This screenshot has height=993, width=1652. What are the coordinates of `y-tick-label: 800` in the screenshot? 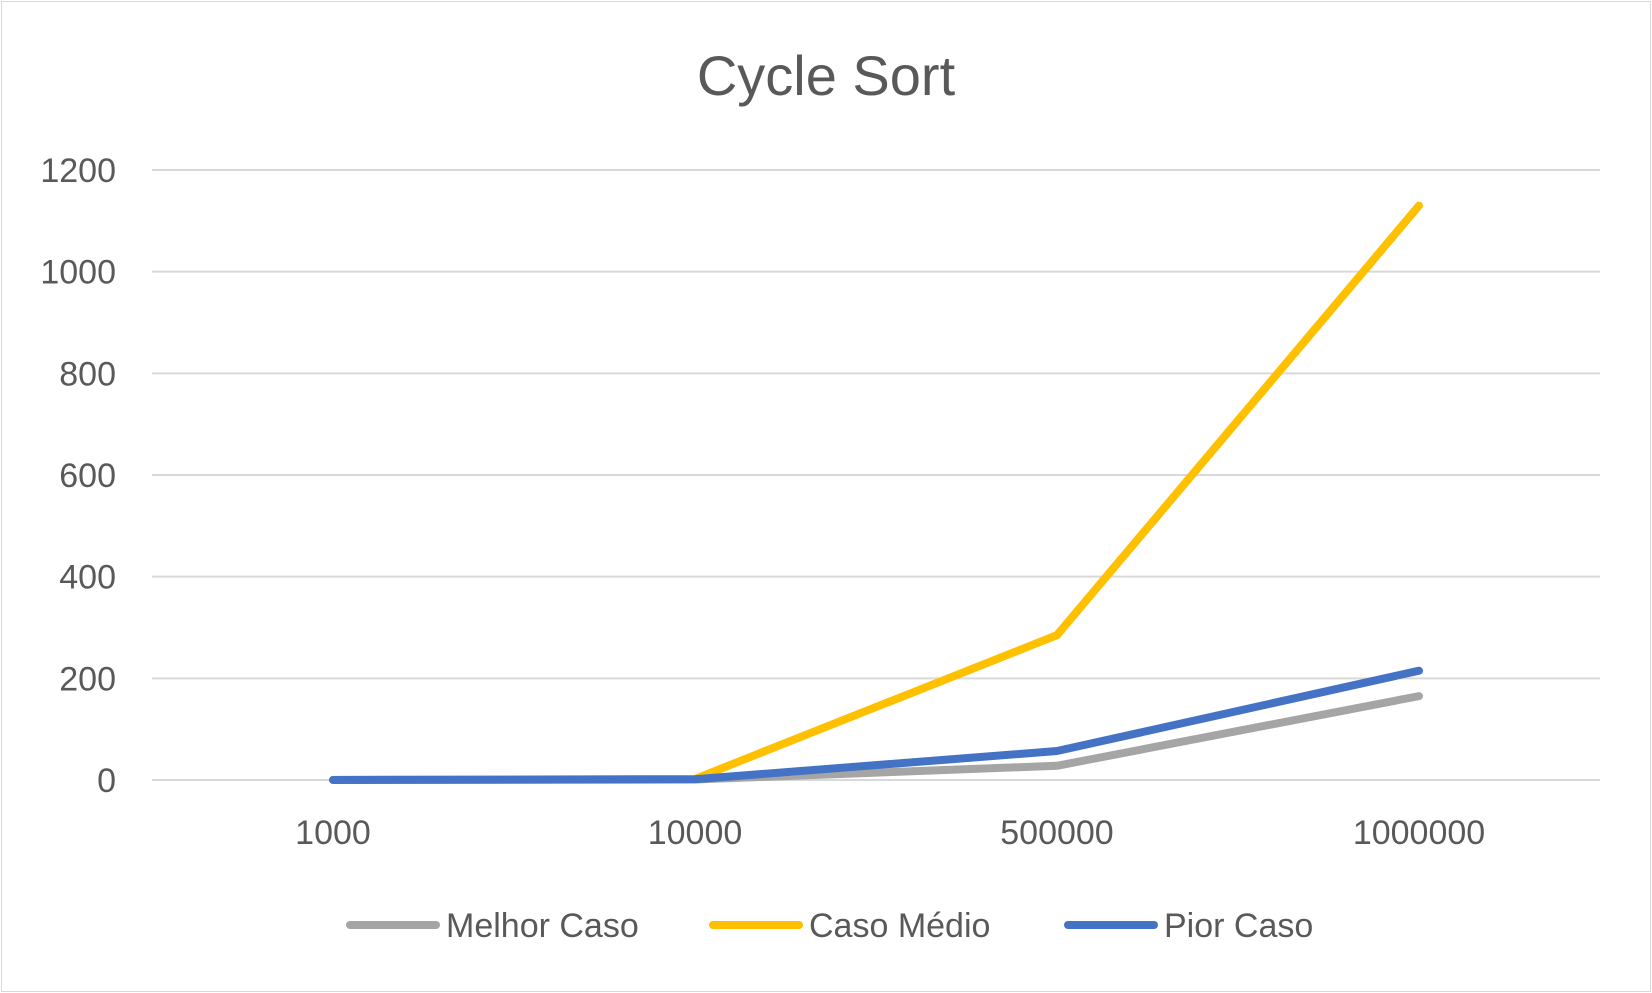 It's located at (87, 374).